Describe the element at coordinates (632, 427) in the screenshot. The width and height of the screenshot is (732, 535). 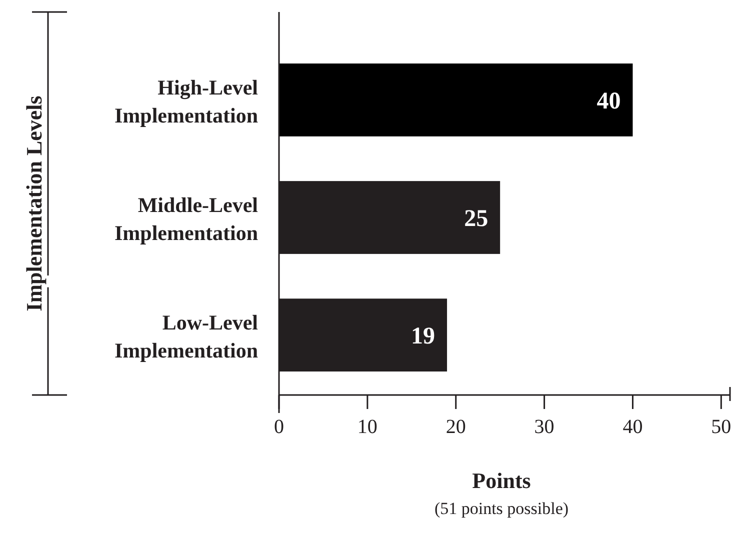
I see `x-tick-label: 40` at that location.